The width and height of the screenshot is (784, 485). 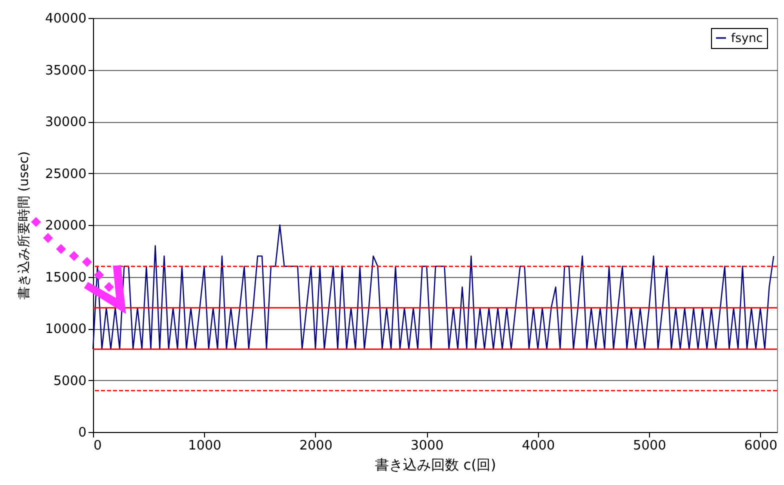 I want to click on y-tick-label: 40000, so click(x=65, y=19).